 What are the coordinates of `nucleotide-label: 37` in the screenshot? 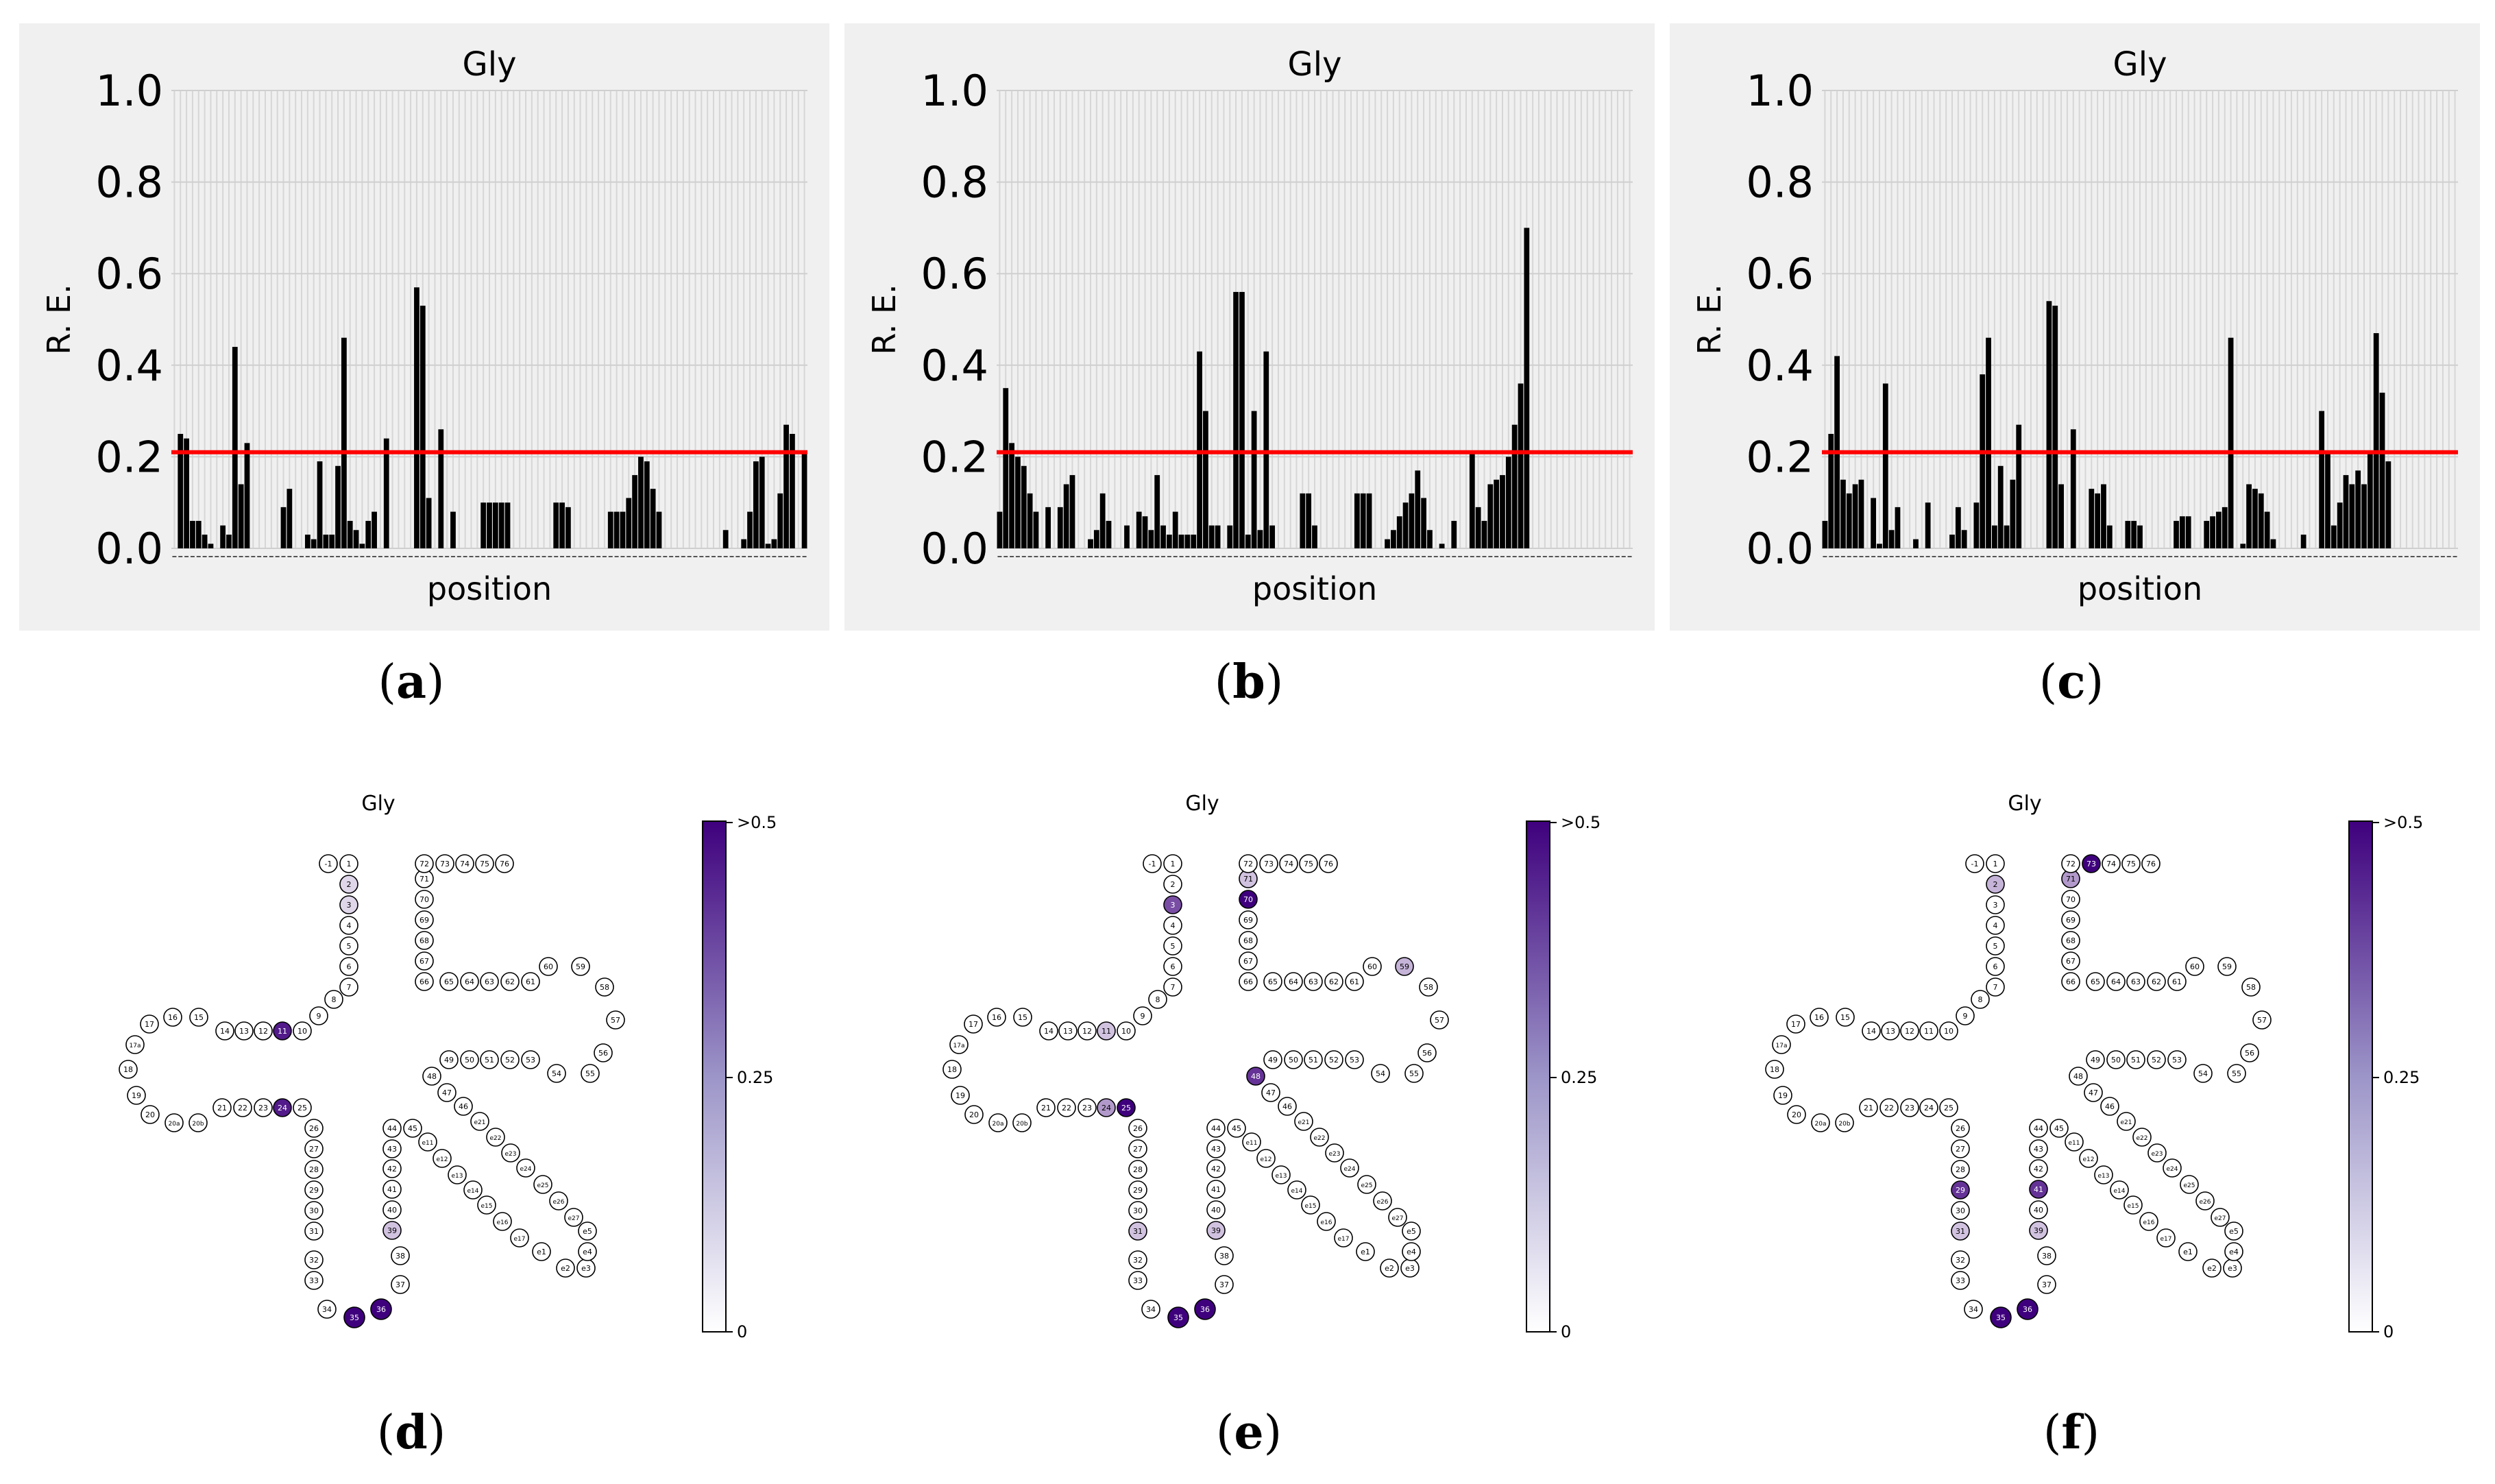 It's located at (400, 1284).